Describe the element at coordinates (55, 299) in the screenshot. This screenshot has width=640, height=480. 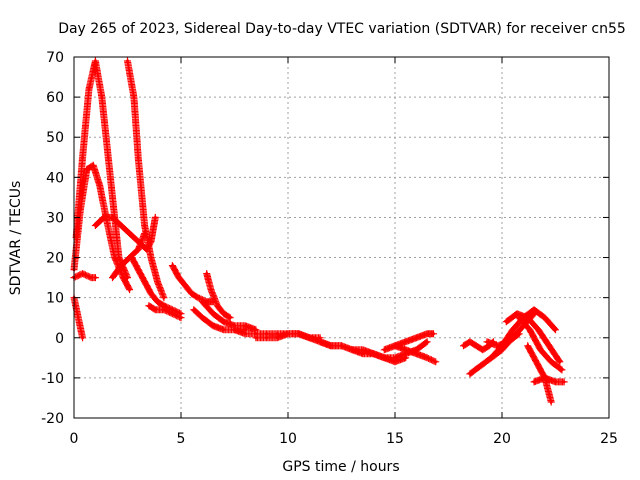
I see `y-tick-label: 10` at that location.